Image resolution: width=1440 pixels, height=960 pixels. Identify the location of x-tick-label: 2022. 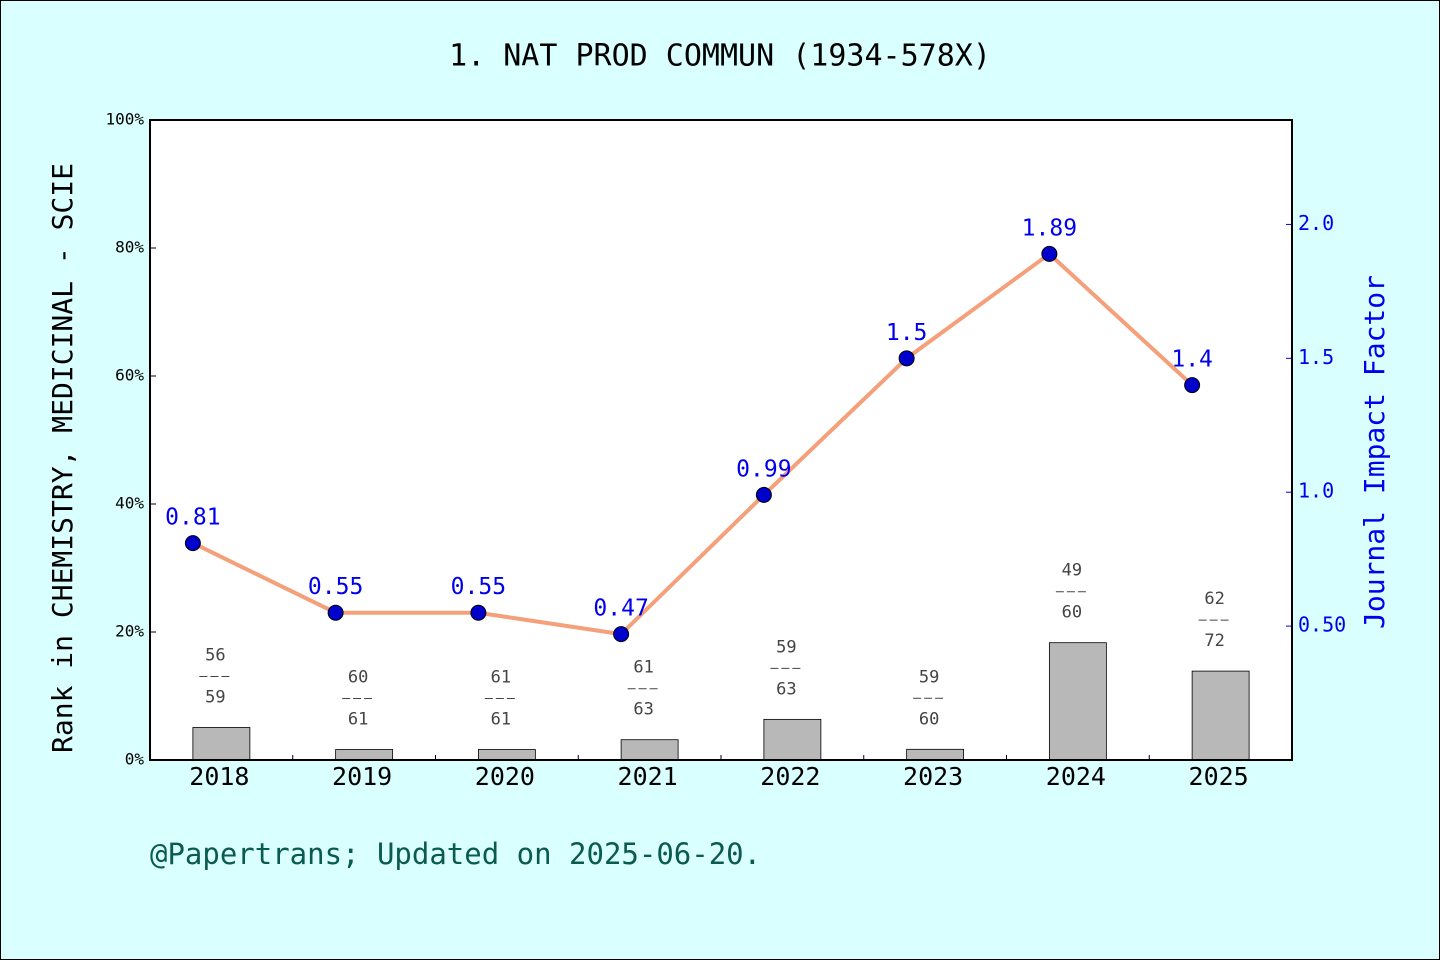
(790, 776).